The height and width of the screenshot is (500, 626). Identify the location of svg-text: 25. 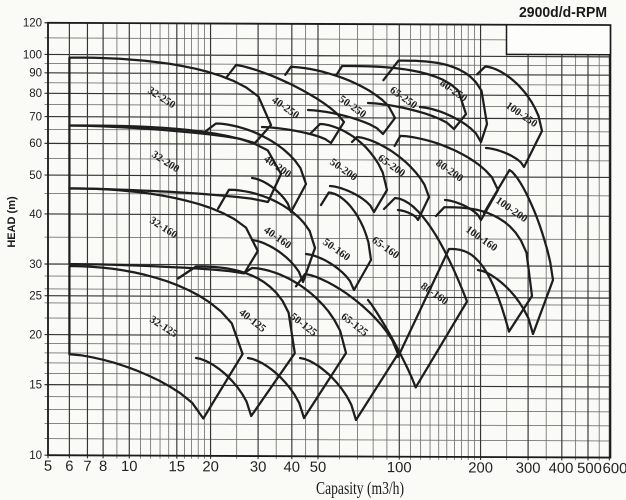
(35, 297).